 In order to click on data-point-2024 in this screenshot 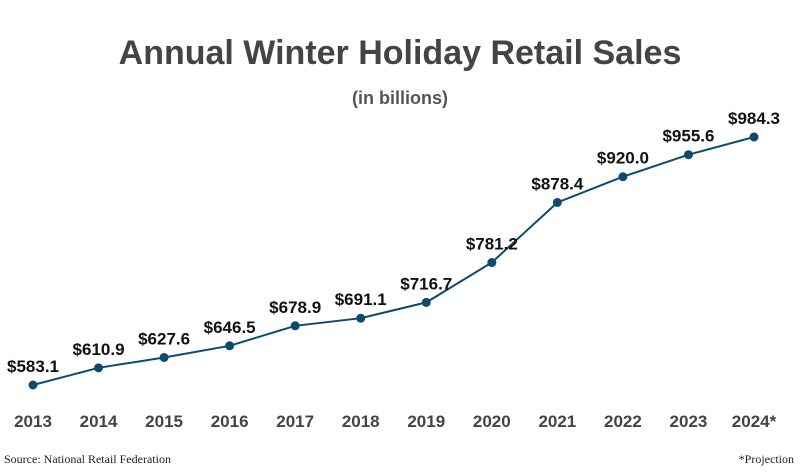, I will do `click(754, 137)`.